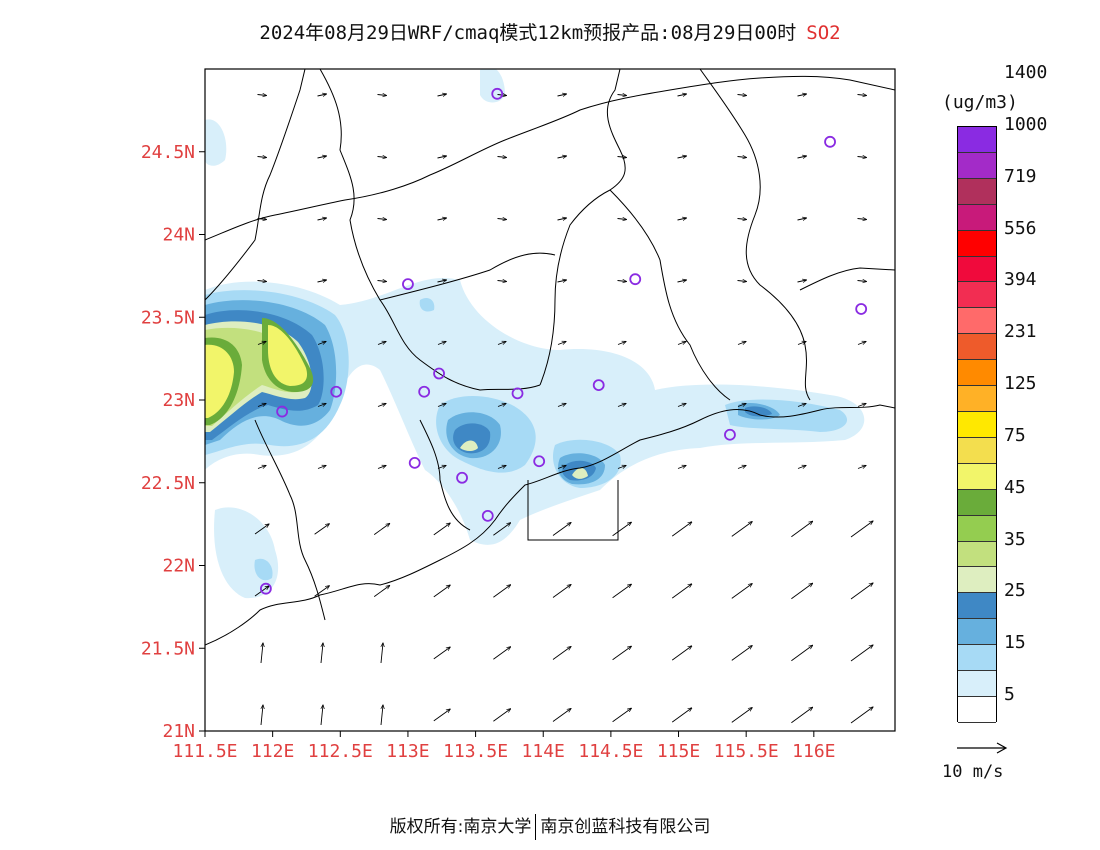  What do you see at coordinates (550, 826) in the screenshot?
I see `copyright-footer: 版权所有:南京大学 南京创蓝科技有限公司` at bounding box center [550, 826].